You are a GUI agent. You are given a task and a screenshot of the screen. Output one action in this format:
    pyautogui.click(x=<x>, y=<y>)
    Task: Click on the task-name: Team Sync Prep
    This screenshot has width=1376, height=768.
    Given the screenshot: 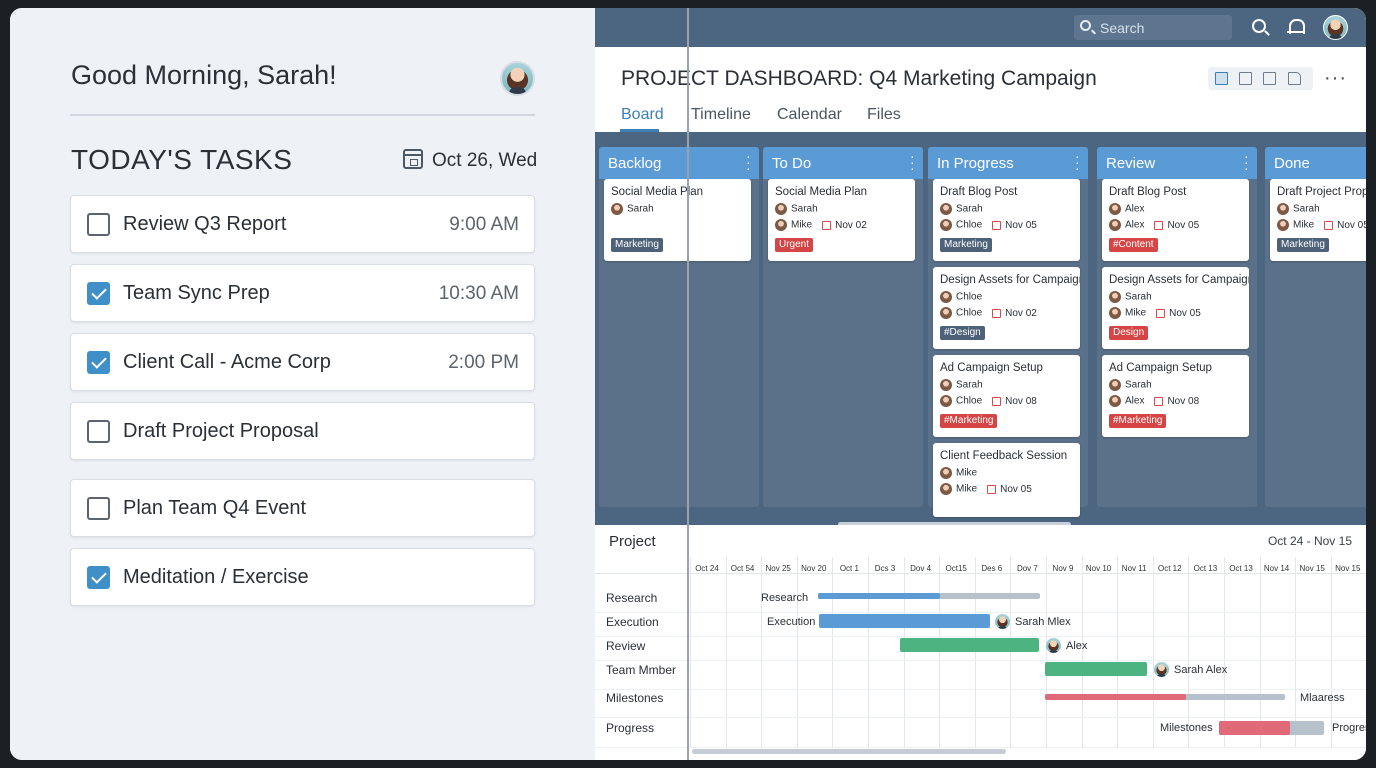 What is the action you would take?
    pyautogui.click(x=196, y=293)
    